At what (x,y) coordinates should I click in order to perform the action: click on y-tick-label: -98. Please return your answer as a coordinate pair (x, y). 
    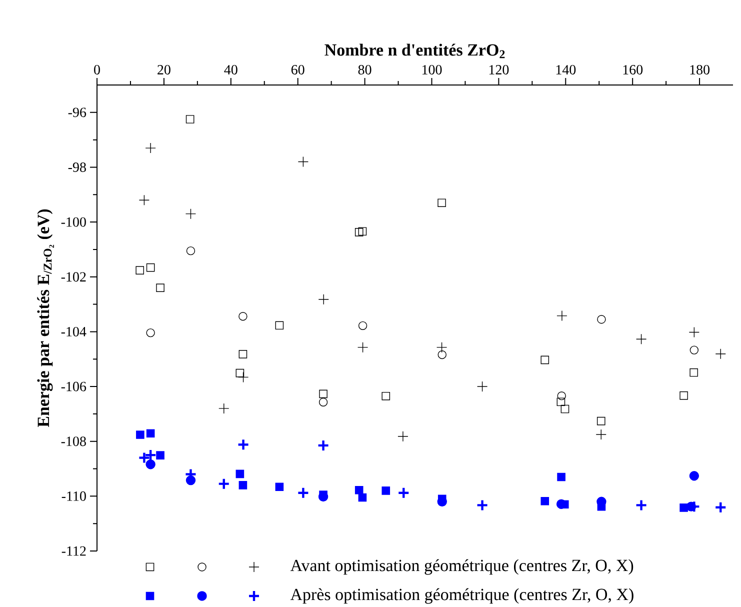
    Looking at the image, I should click on (77, 167).